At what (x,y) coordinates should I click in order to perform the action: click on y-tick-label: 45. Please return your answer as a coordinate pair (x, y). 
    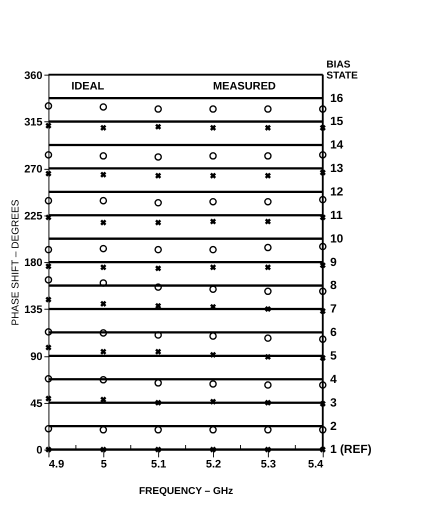
    Looking at the image, I should click on (36, 404).